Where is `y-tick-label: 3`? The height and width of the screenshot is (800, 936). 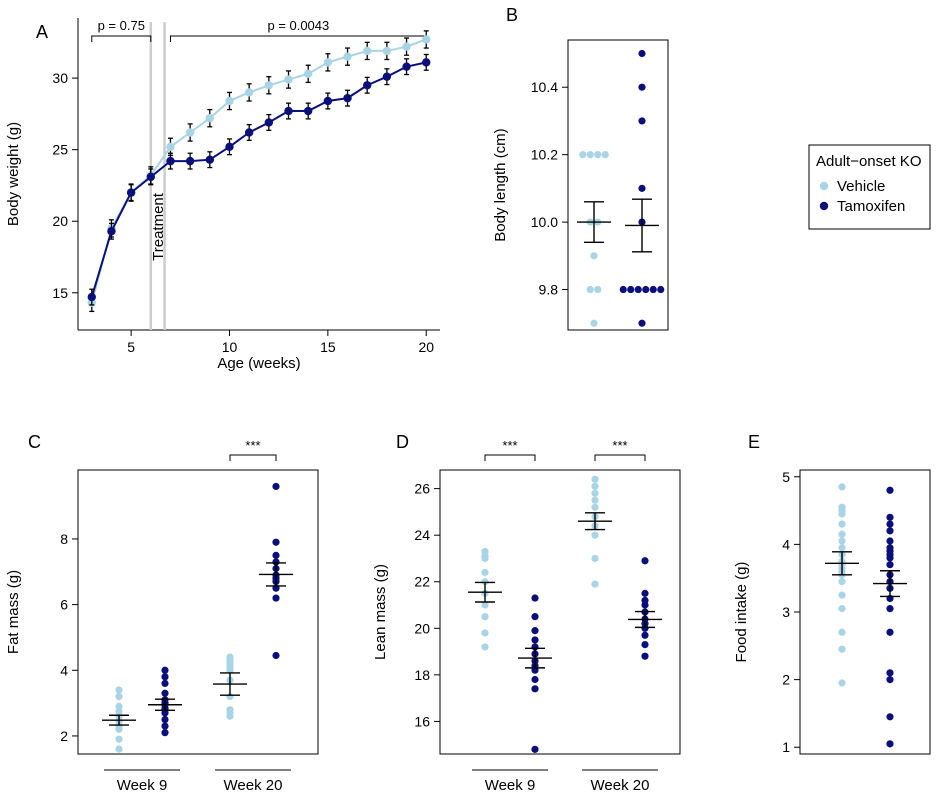
y-tick-label: 3 is located at coordinates (786, 612).